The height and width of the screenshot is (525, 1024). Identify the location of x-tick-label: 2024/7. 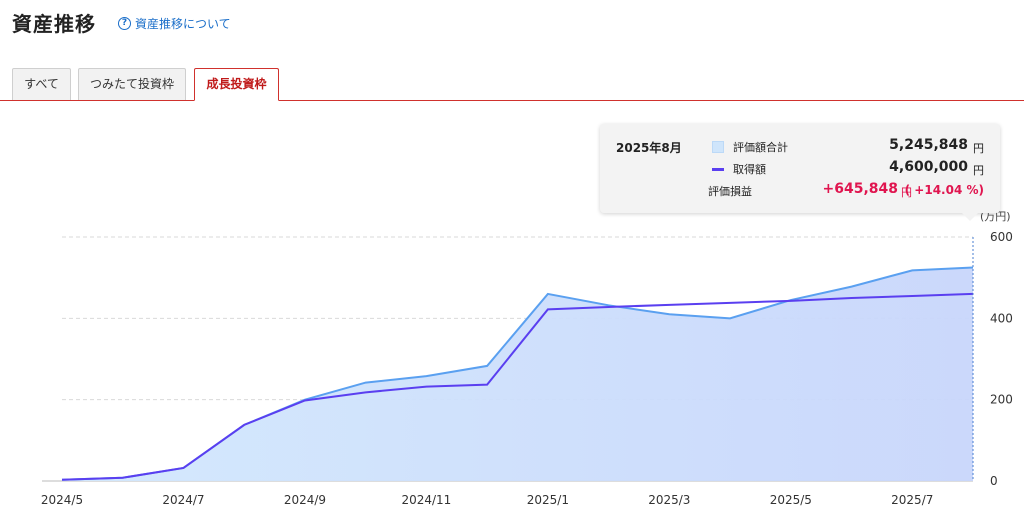
(183, 500).